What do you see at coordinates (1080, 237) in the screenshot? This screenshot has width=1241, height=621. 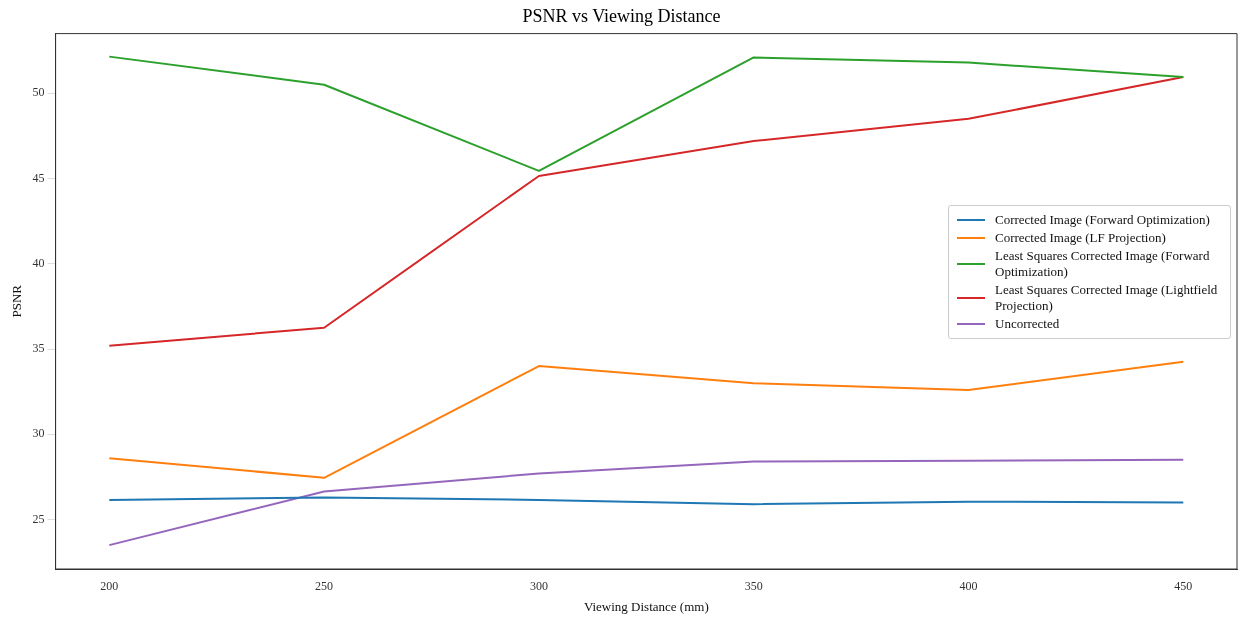 I see `legend-label: Corrected Image (LF Projection)` at bounding box center [1080, 237].